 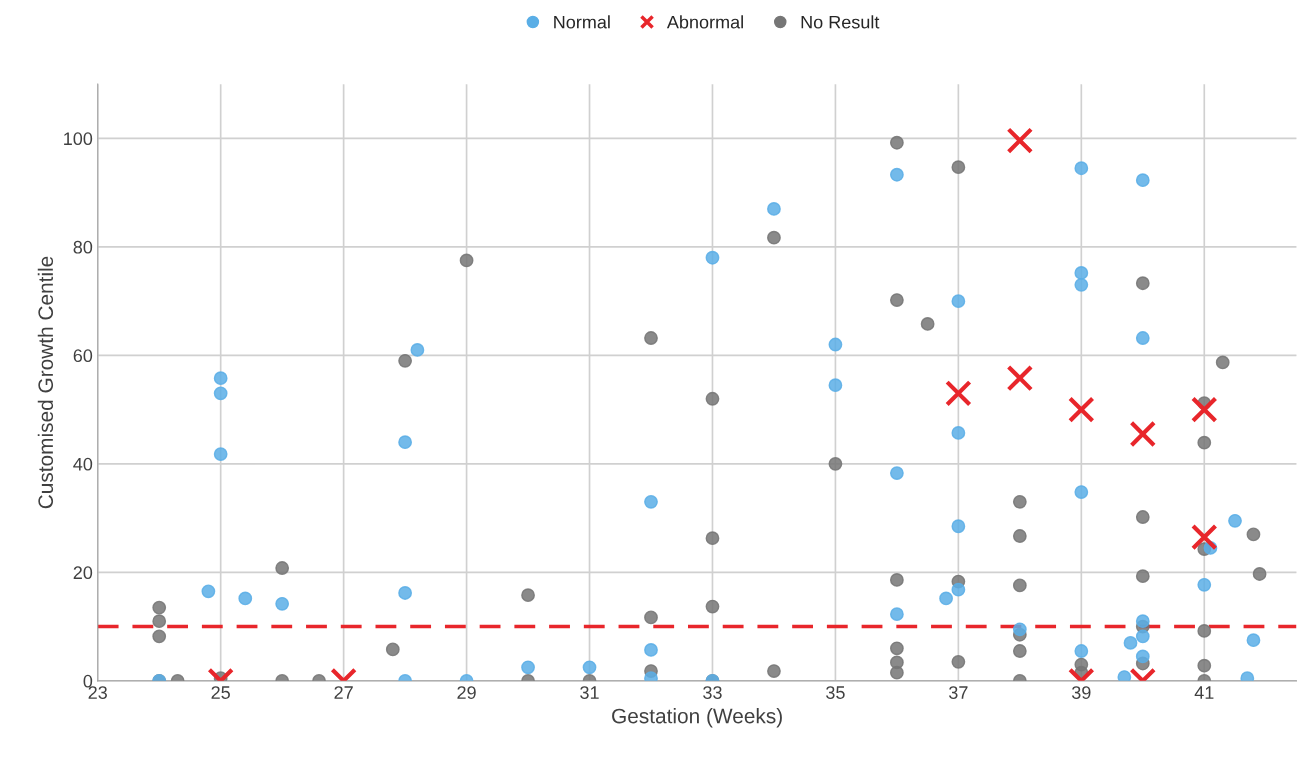 I want to click on legend-label: Abnormal, so click(x=704, y=22).